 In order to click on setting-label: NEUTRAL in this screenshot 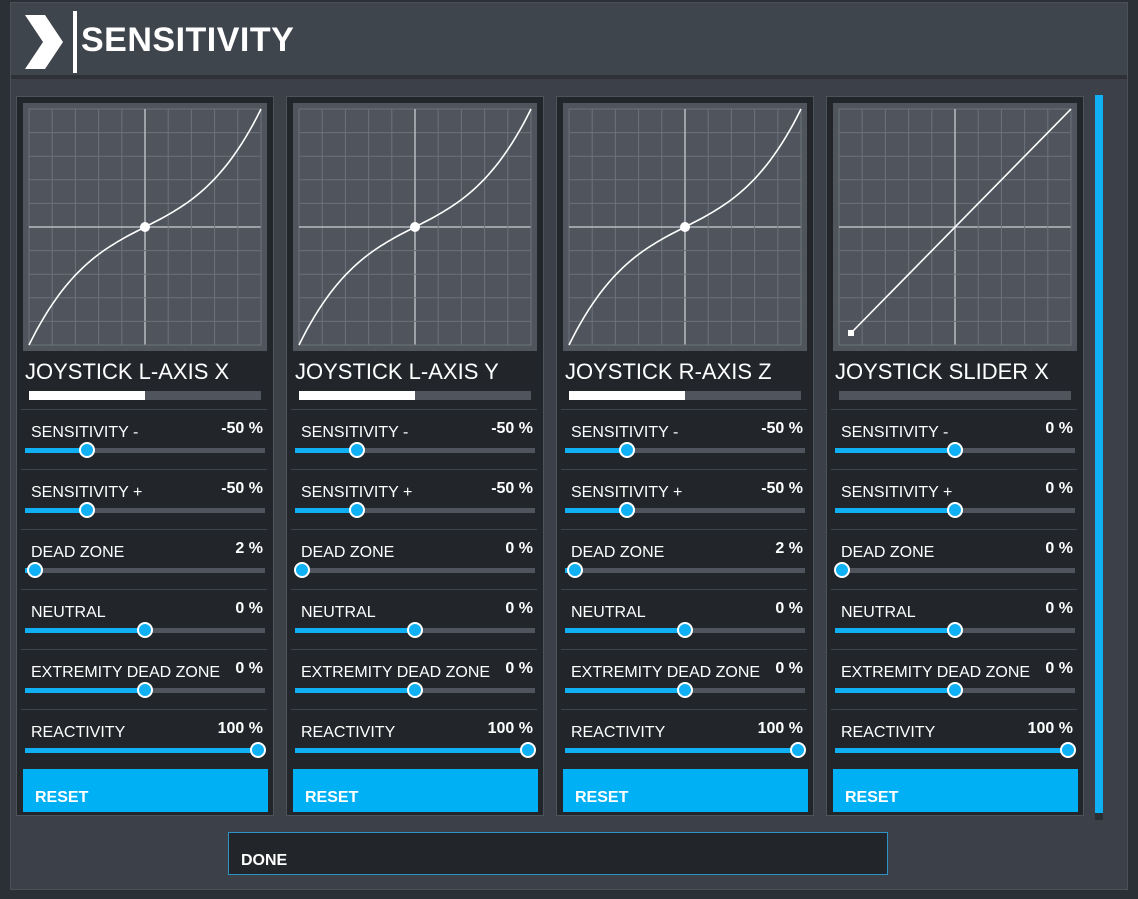, I will do `click(878, 612)`.